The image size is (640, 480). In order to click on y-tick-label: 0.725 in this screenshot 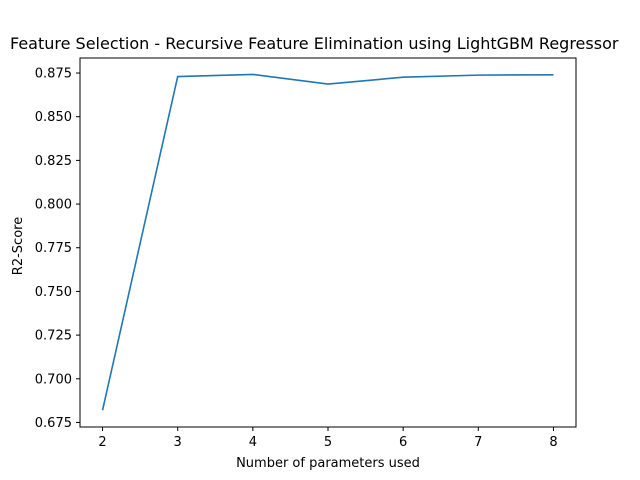, I will do `click(53, 336)`.